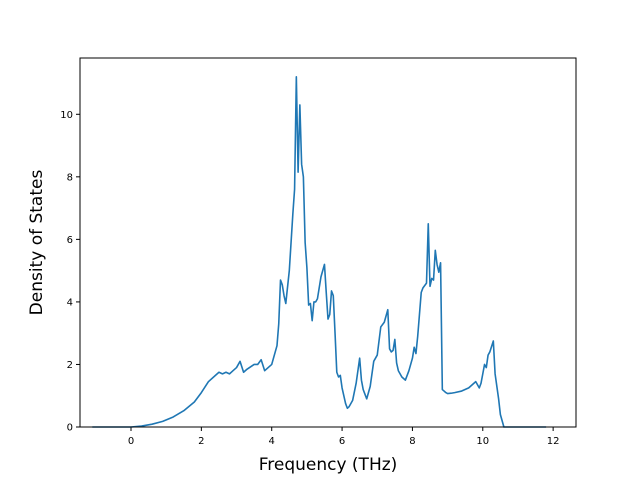 Image resolution: width=640 pixels, height=480 pixels. Describe the element at coordinates (70, 365) in the screenshot. I see `y-tick-label: 2` at that location.